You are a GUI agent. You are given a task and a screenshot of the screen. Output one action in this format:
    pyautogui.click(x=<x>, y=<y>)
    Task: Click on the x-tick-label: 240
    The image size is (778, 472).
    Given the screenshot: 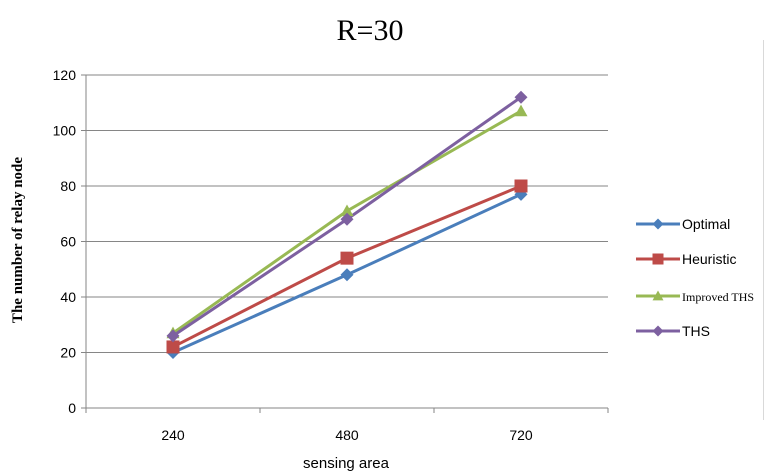 What is the action you would take?
    pyautogui.click(x=173, y=435)
    